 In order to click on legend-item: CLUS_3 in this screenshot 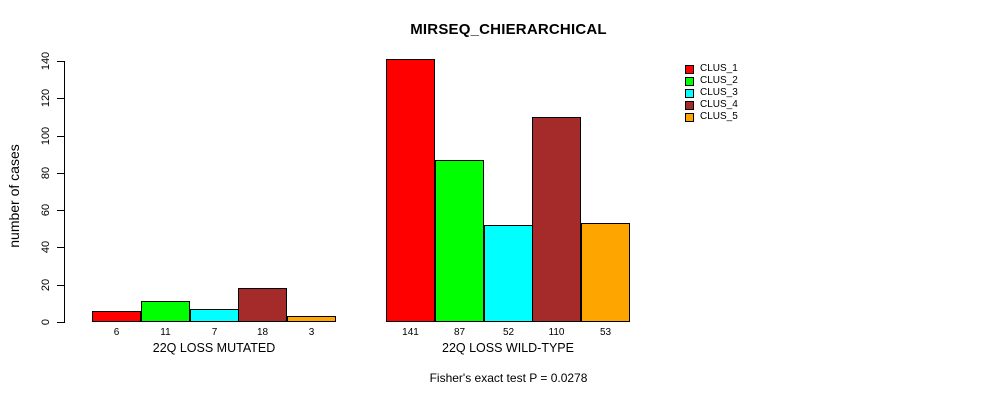, I will do `click(711, 93)`.